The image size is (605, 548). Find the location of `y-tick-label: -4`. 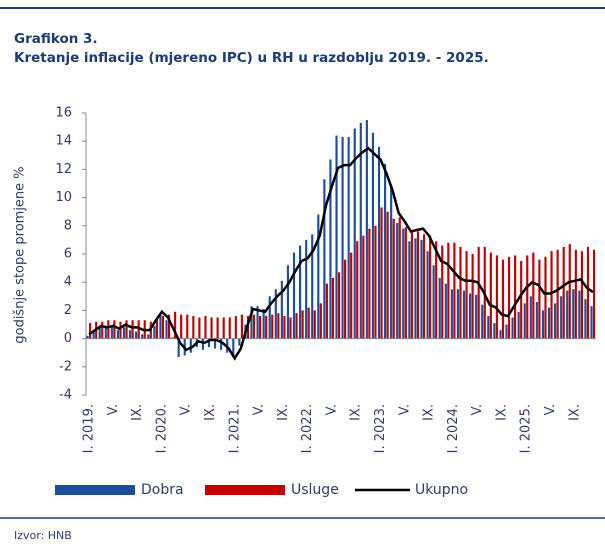

y-tick-label: -4 is located at coordinates (65, 395).